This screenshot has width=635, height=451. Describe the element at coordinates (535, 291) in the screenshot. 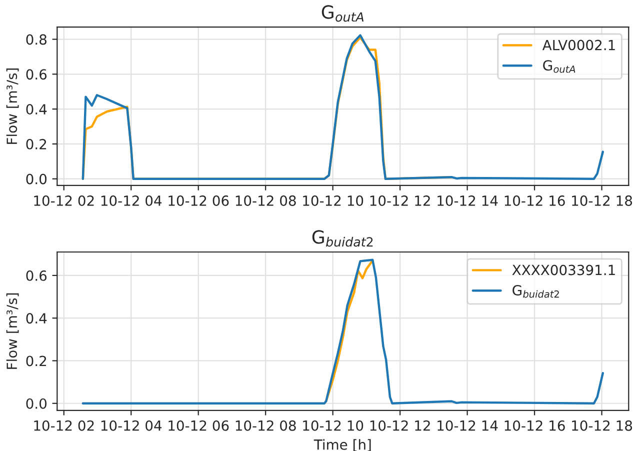

I see `legend-label: G$_{buidat2}$` at that location.